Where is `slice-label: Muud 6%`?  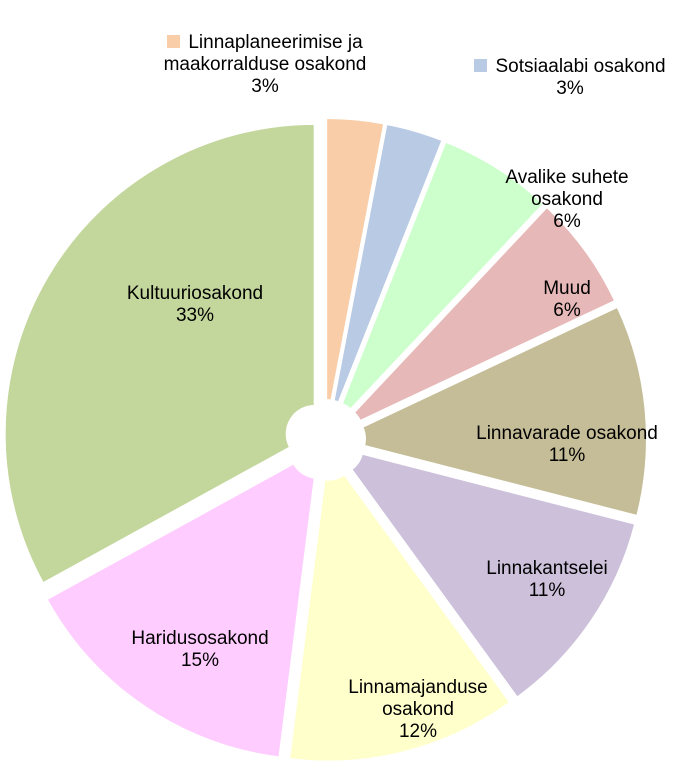
slice-label: Muud 6% is located at coordinates (567, 300).